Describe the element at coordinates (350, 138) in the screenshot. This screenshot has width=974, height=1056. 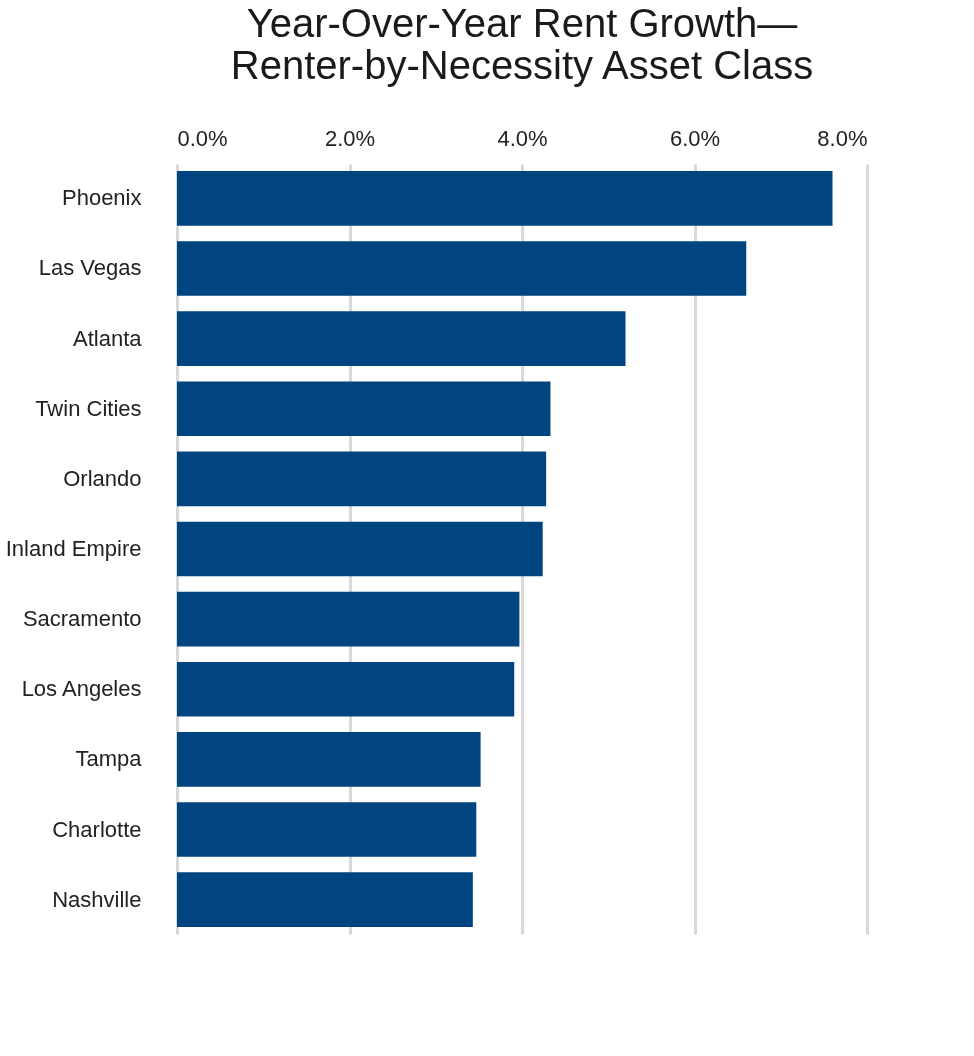
I see `x-tick-label: 2.0%` at that location.